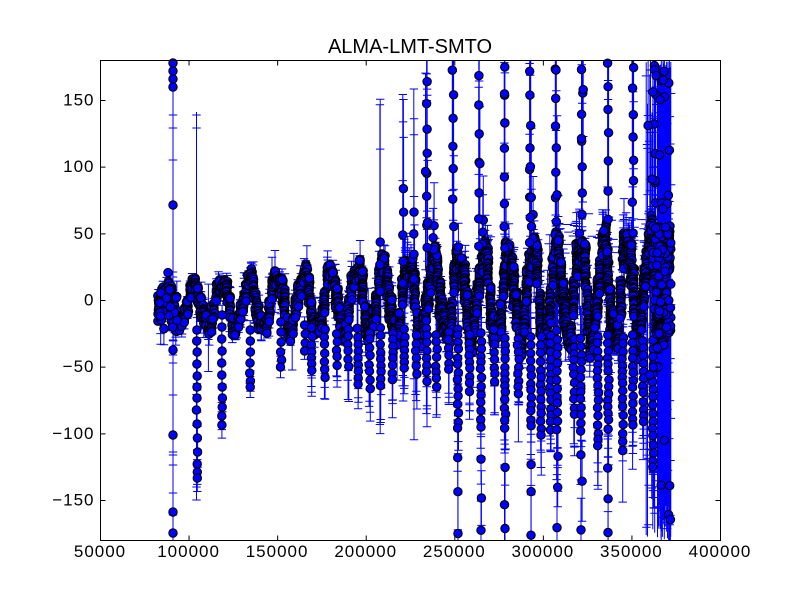 This screenshot has width=800, height=605. Describe the element at coordinates (720, 551) in the screenshot. I see `svg-text: 400000` at that location.